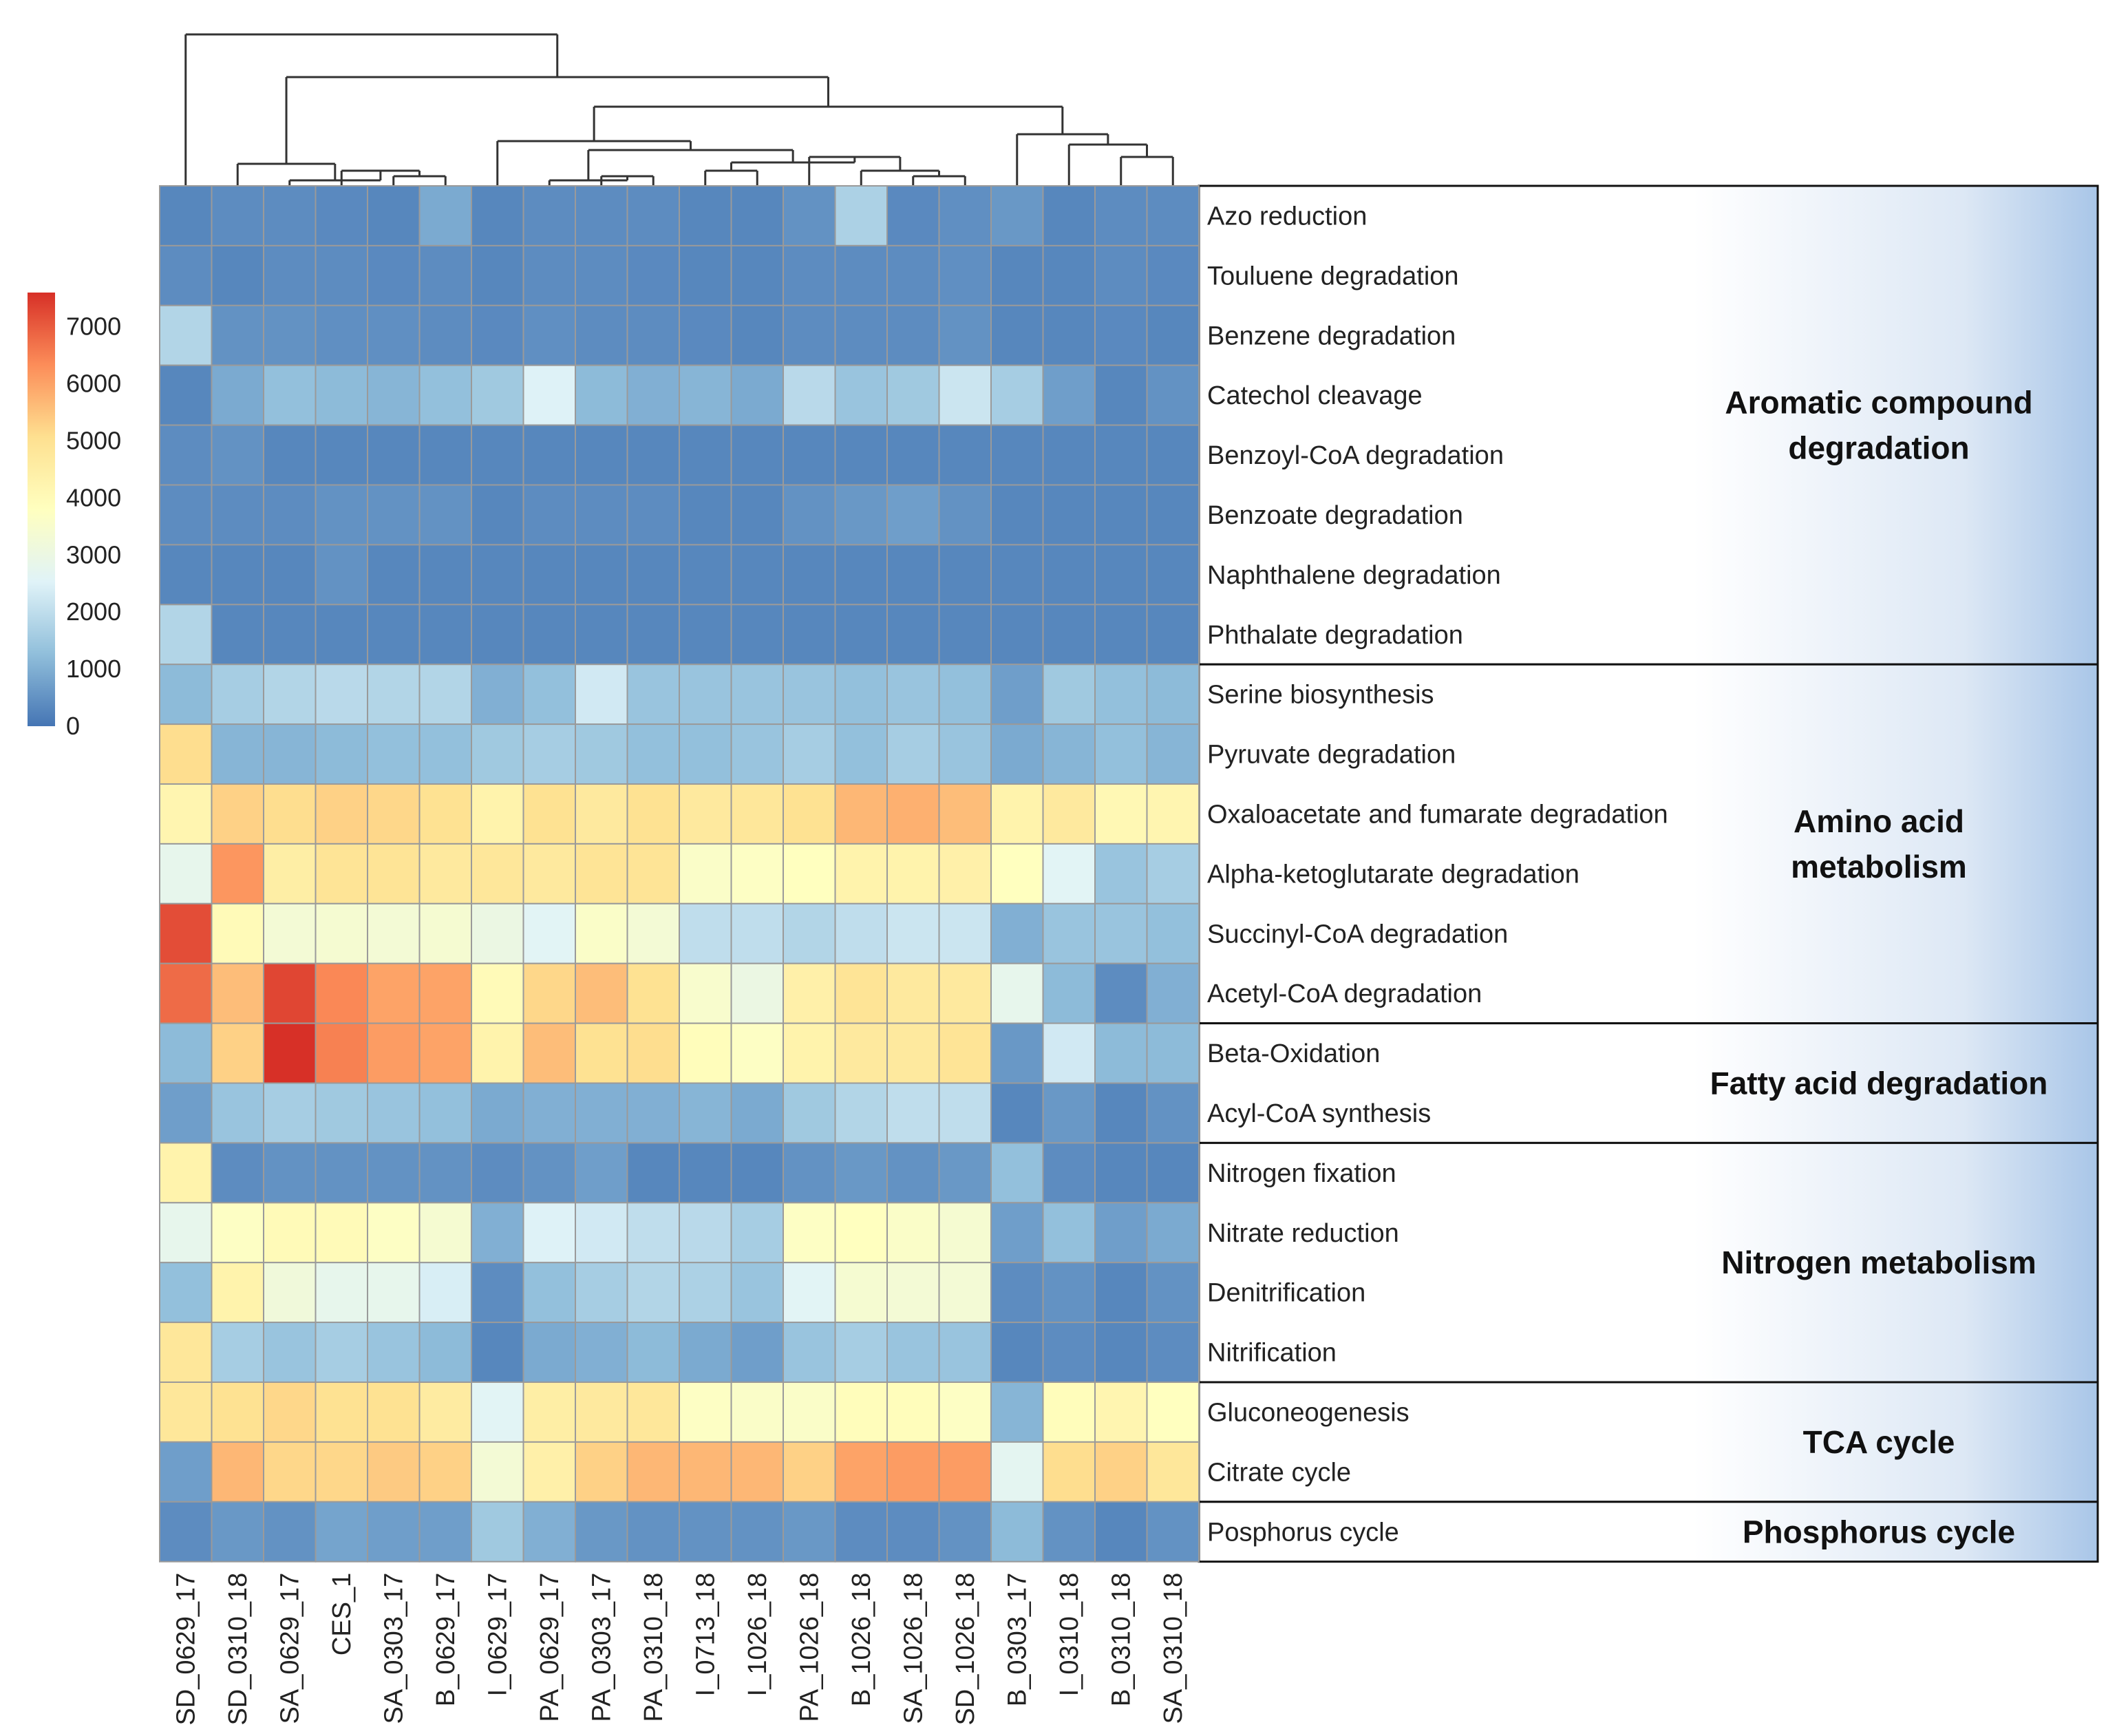  I want to click on column-label: SA_0629_17, so click(290, 1649).